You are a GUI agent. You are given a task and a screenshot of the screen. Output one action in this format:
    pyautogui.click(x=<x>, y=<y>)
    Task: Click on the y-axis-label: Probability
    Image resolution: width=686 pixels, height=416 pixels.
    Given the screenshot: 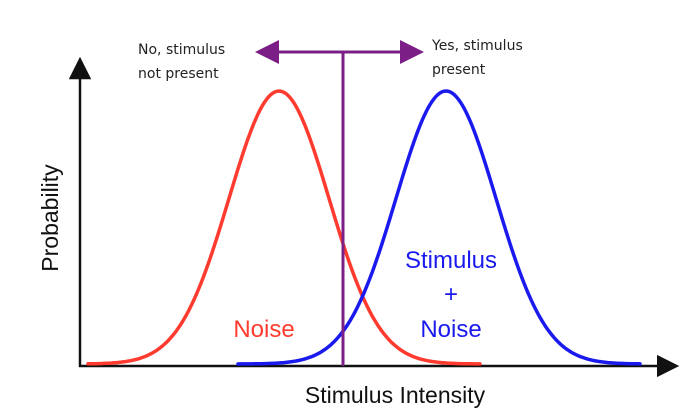 What is the action you would take?
    pyautogui.click(x=50, y=218)
    